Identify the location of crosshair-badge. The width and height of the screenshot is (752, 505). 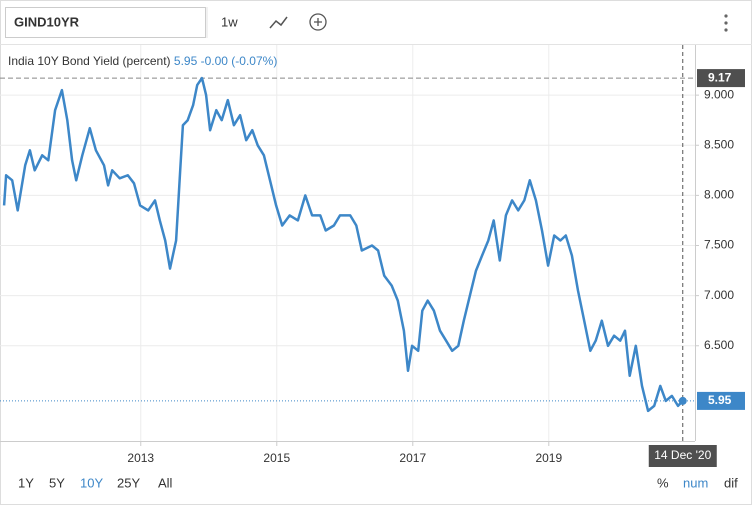
(682, 456).